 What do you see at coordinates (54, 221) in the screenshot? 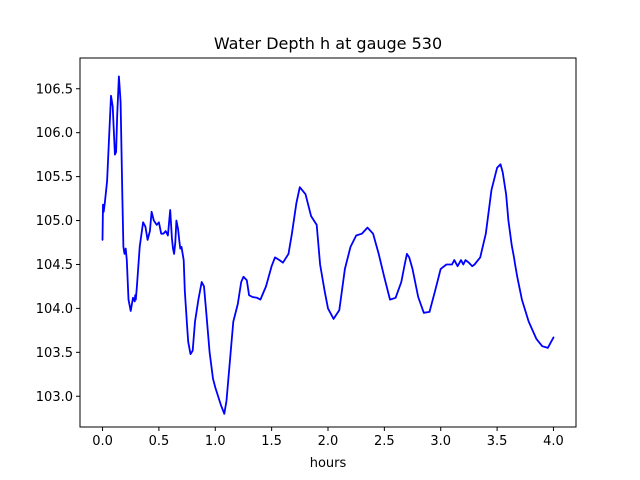
I see `y-tick-label: 105.0` at bounding box center [54, 221].